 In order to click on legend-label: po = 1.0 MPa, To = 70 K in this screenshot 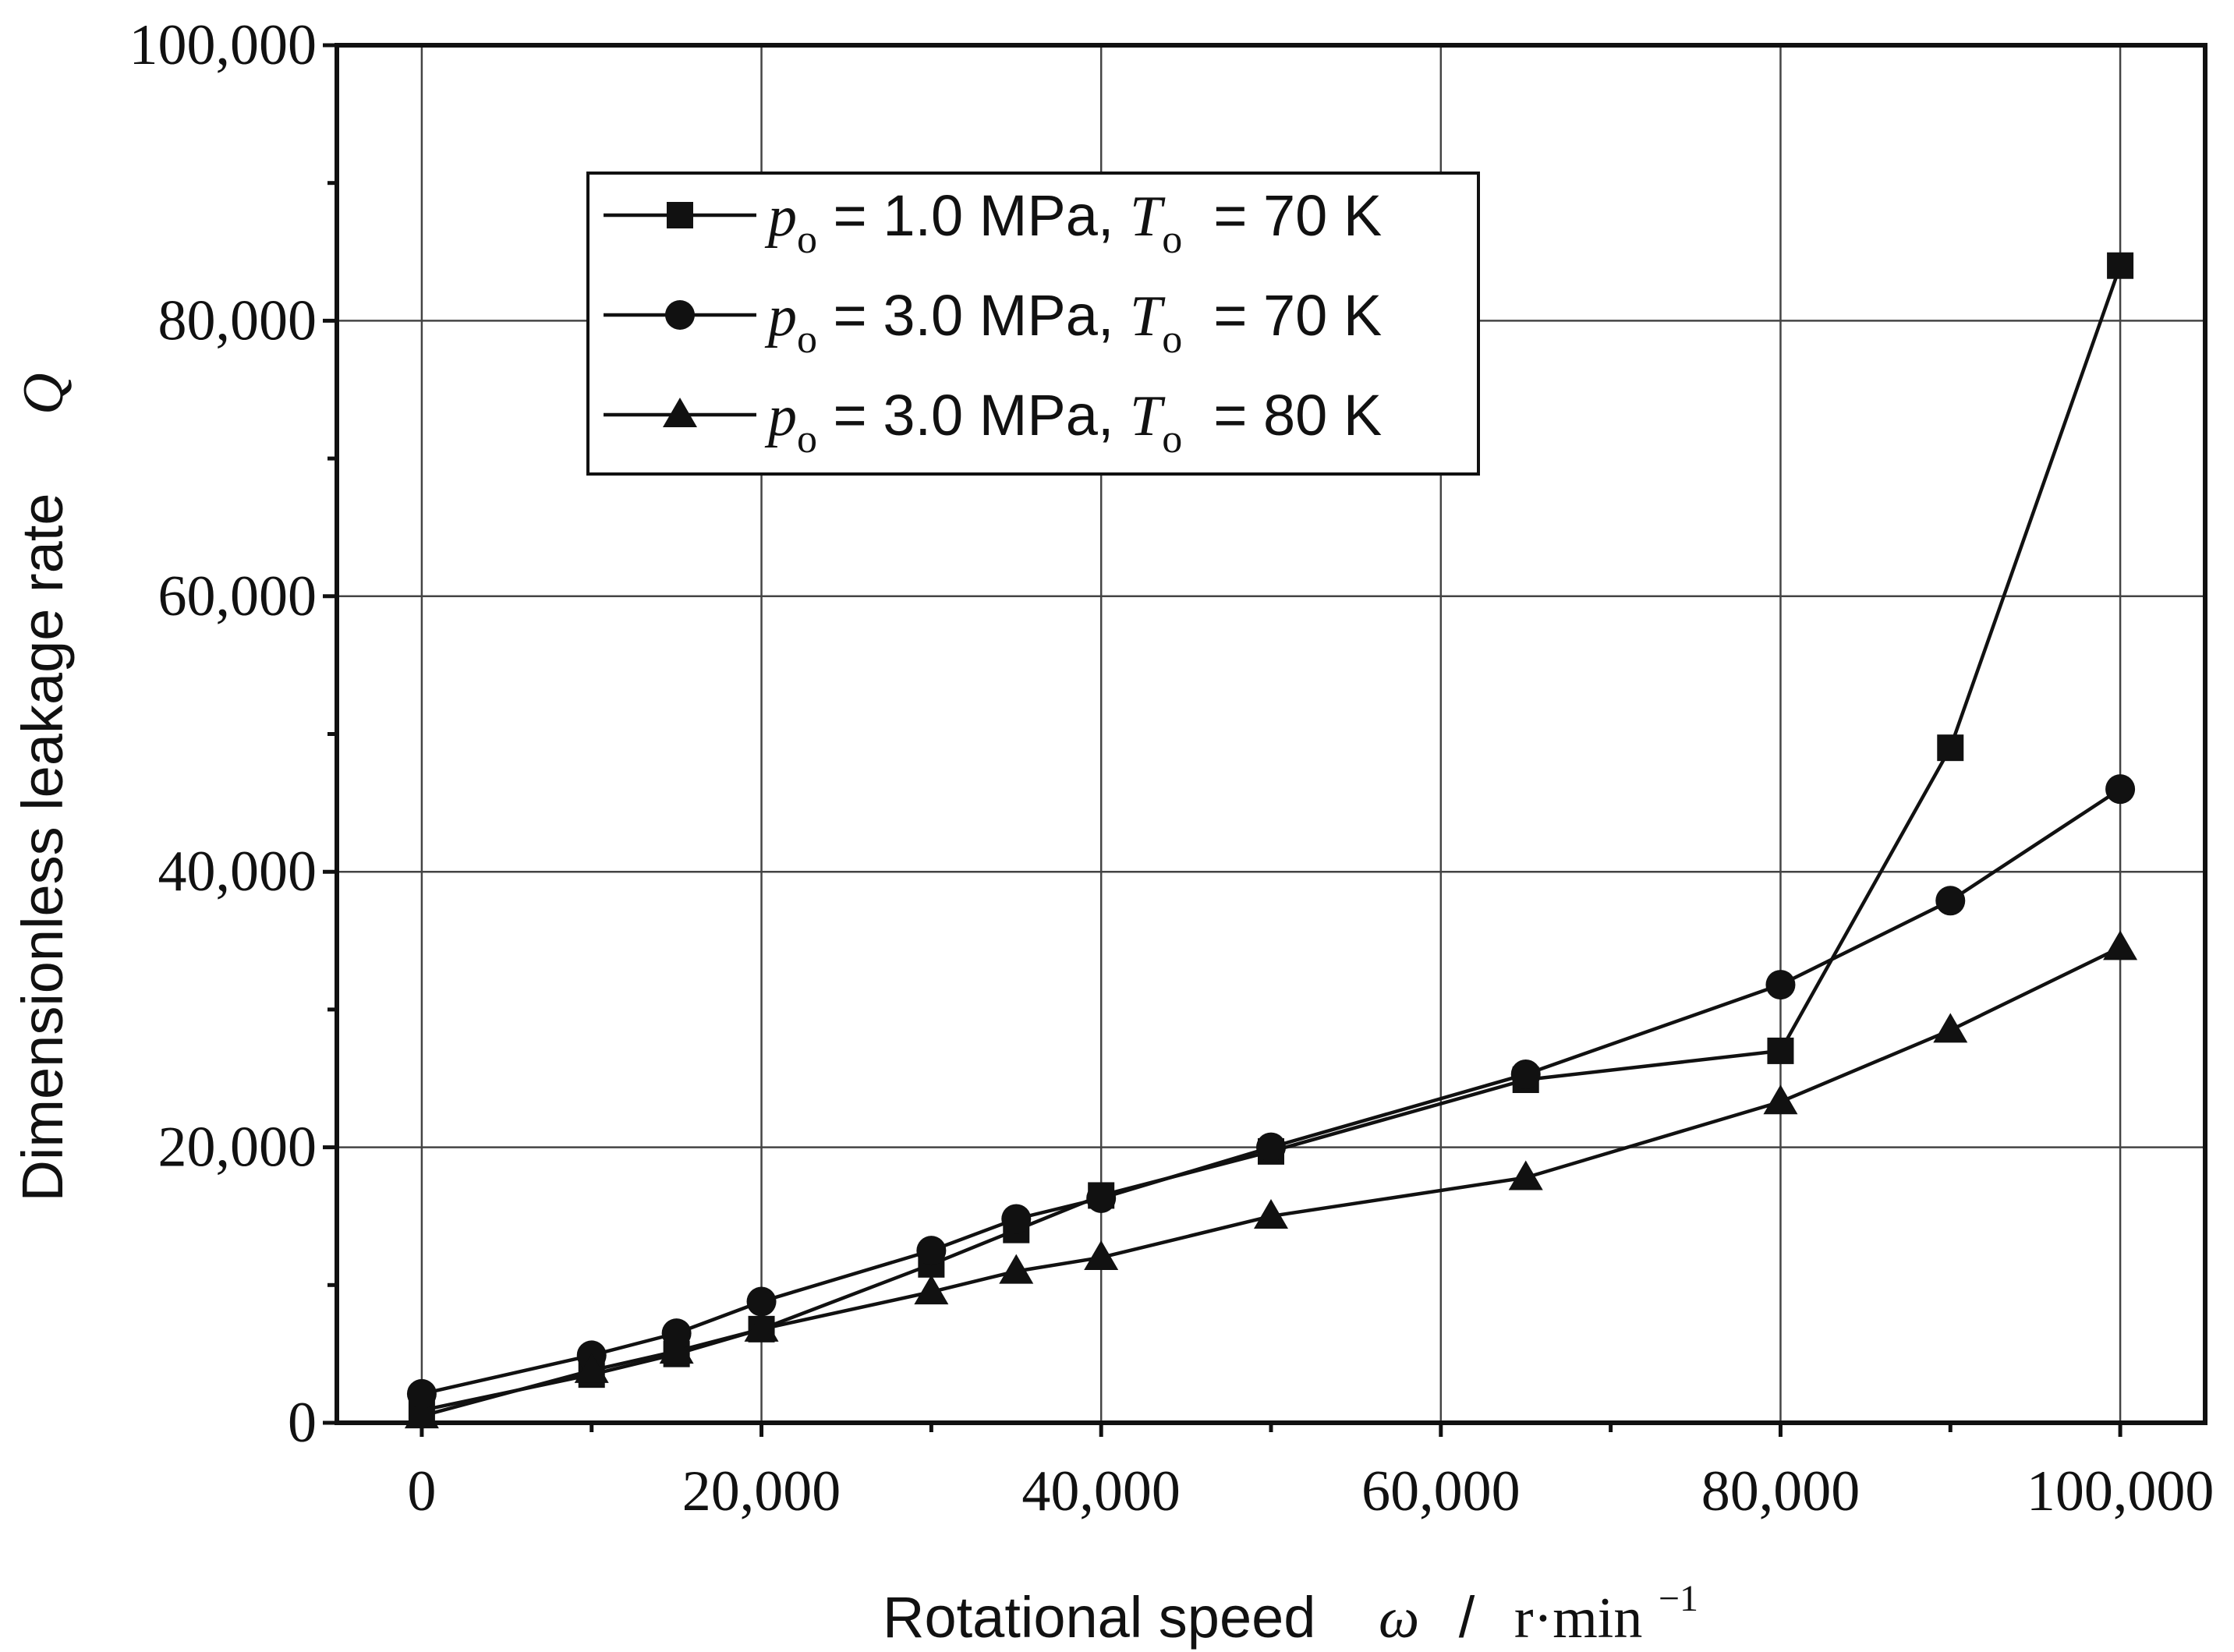, I will do `click(1073, 222)`.